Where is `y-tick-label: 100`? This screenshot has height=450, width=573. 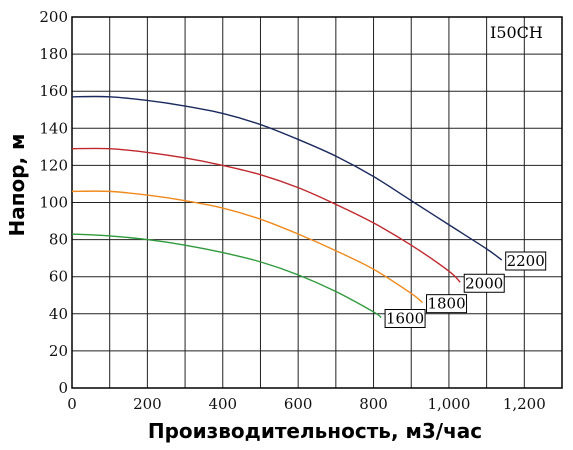
y-tick-label: 100 is located at coordinates (53, 203).